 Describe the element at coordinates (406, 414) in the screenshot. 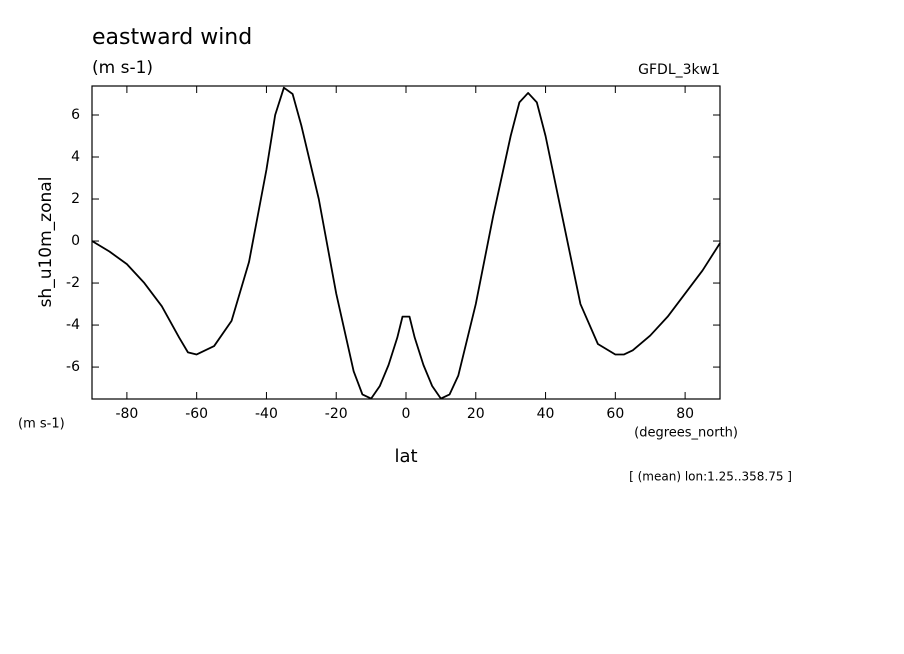

I see `x-tick-label: 0` at that location.